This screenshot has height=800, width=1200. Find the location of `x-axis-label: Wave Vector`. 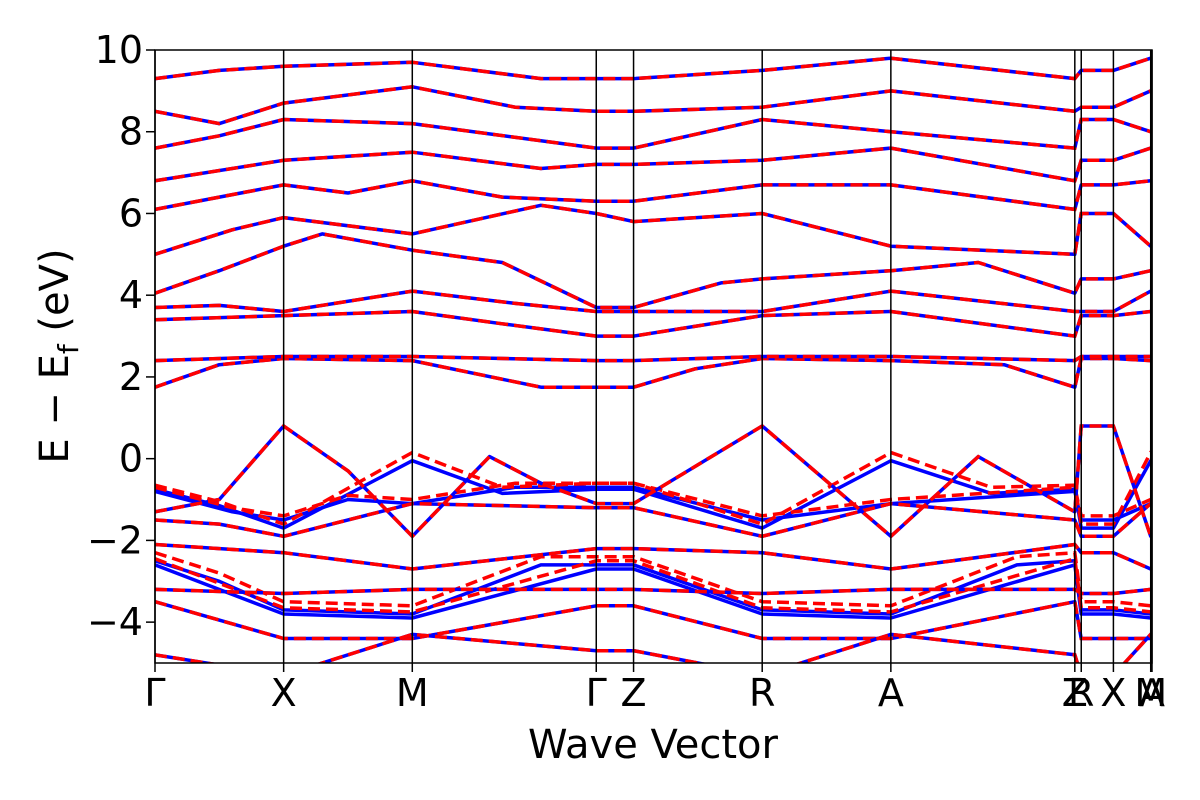

x-axis-label: Wave Vector is located at coordinates (653, 745).